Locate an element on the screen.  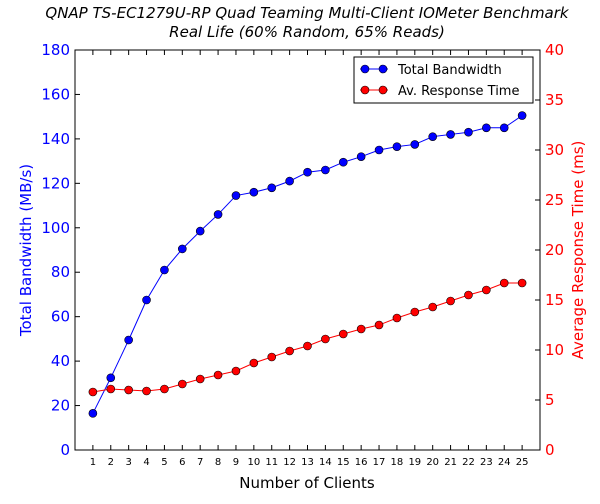
x-tick-label: 5 is located at coordinates (164, 462).